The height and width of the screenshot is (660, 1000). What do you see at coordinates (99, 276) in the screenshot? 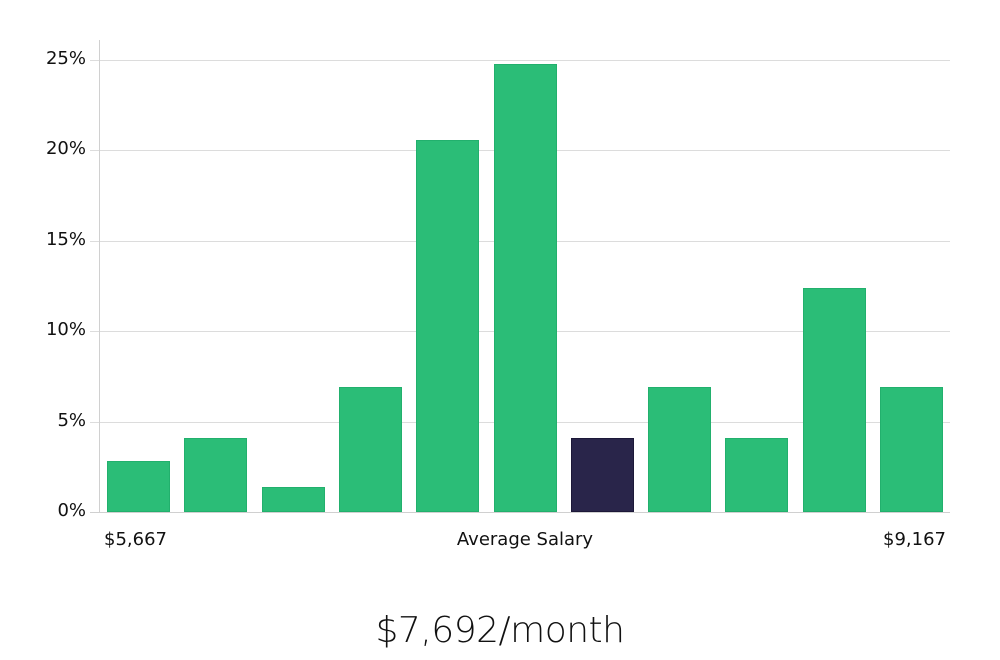
I see `y-axis-line` at bounding box center [99, 276].